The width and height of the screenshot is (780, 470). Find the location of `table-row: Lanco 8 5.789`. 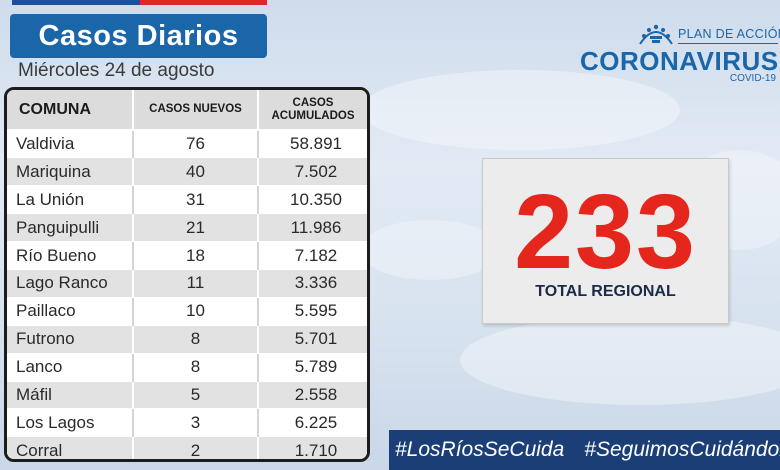

table-row: Lanco 8 5.789 is located at coordinates (187, 367).